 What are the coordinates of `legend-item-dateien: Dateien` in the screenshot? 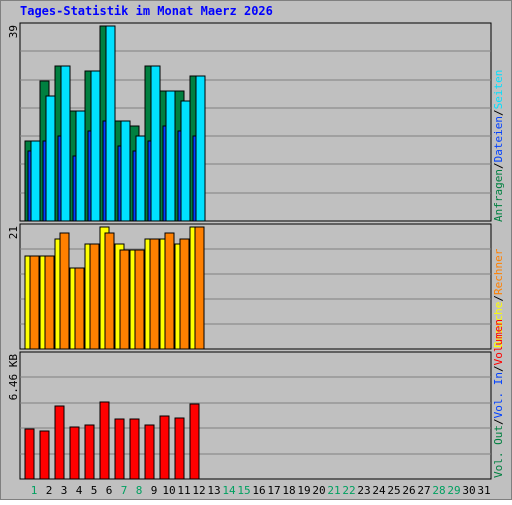 It's located at (498, 139).